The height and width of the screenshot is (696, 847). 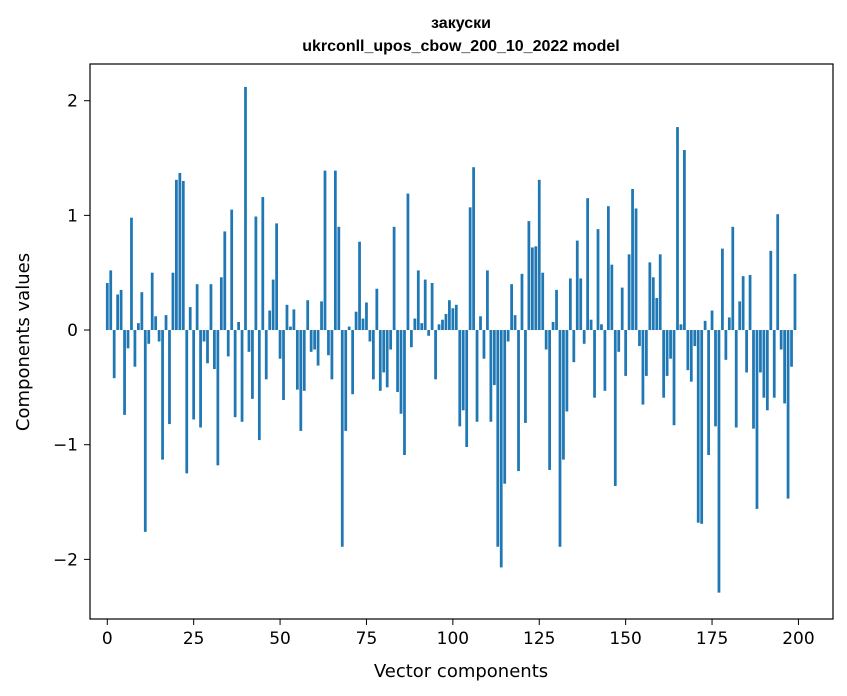 I want to click on y-axis-label: Components values, so click(x=23, y=342).